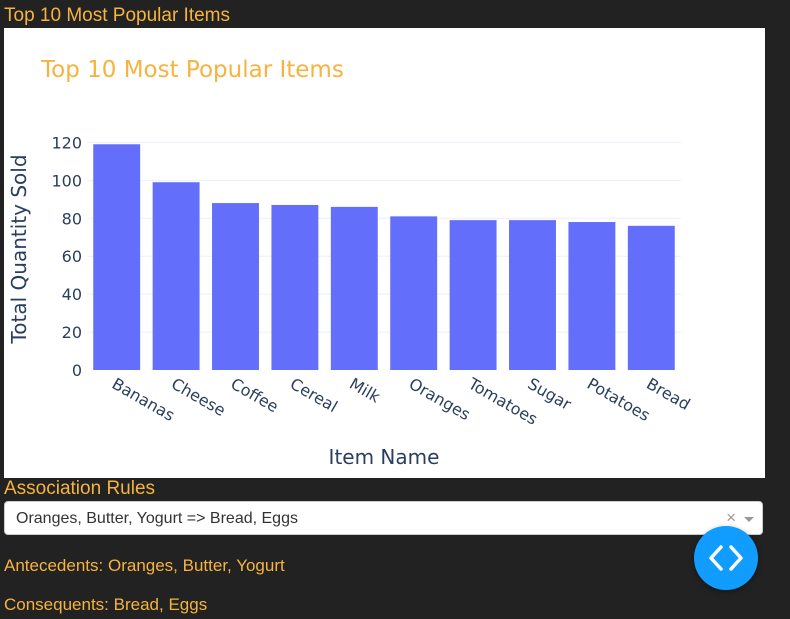  What do you see at coordinates (160, 604) in the screenshot?
I see `consequents-value: Bread, Eggs` at bounding box center [160, 604].